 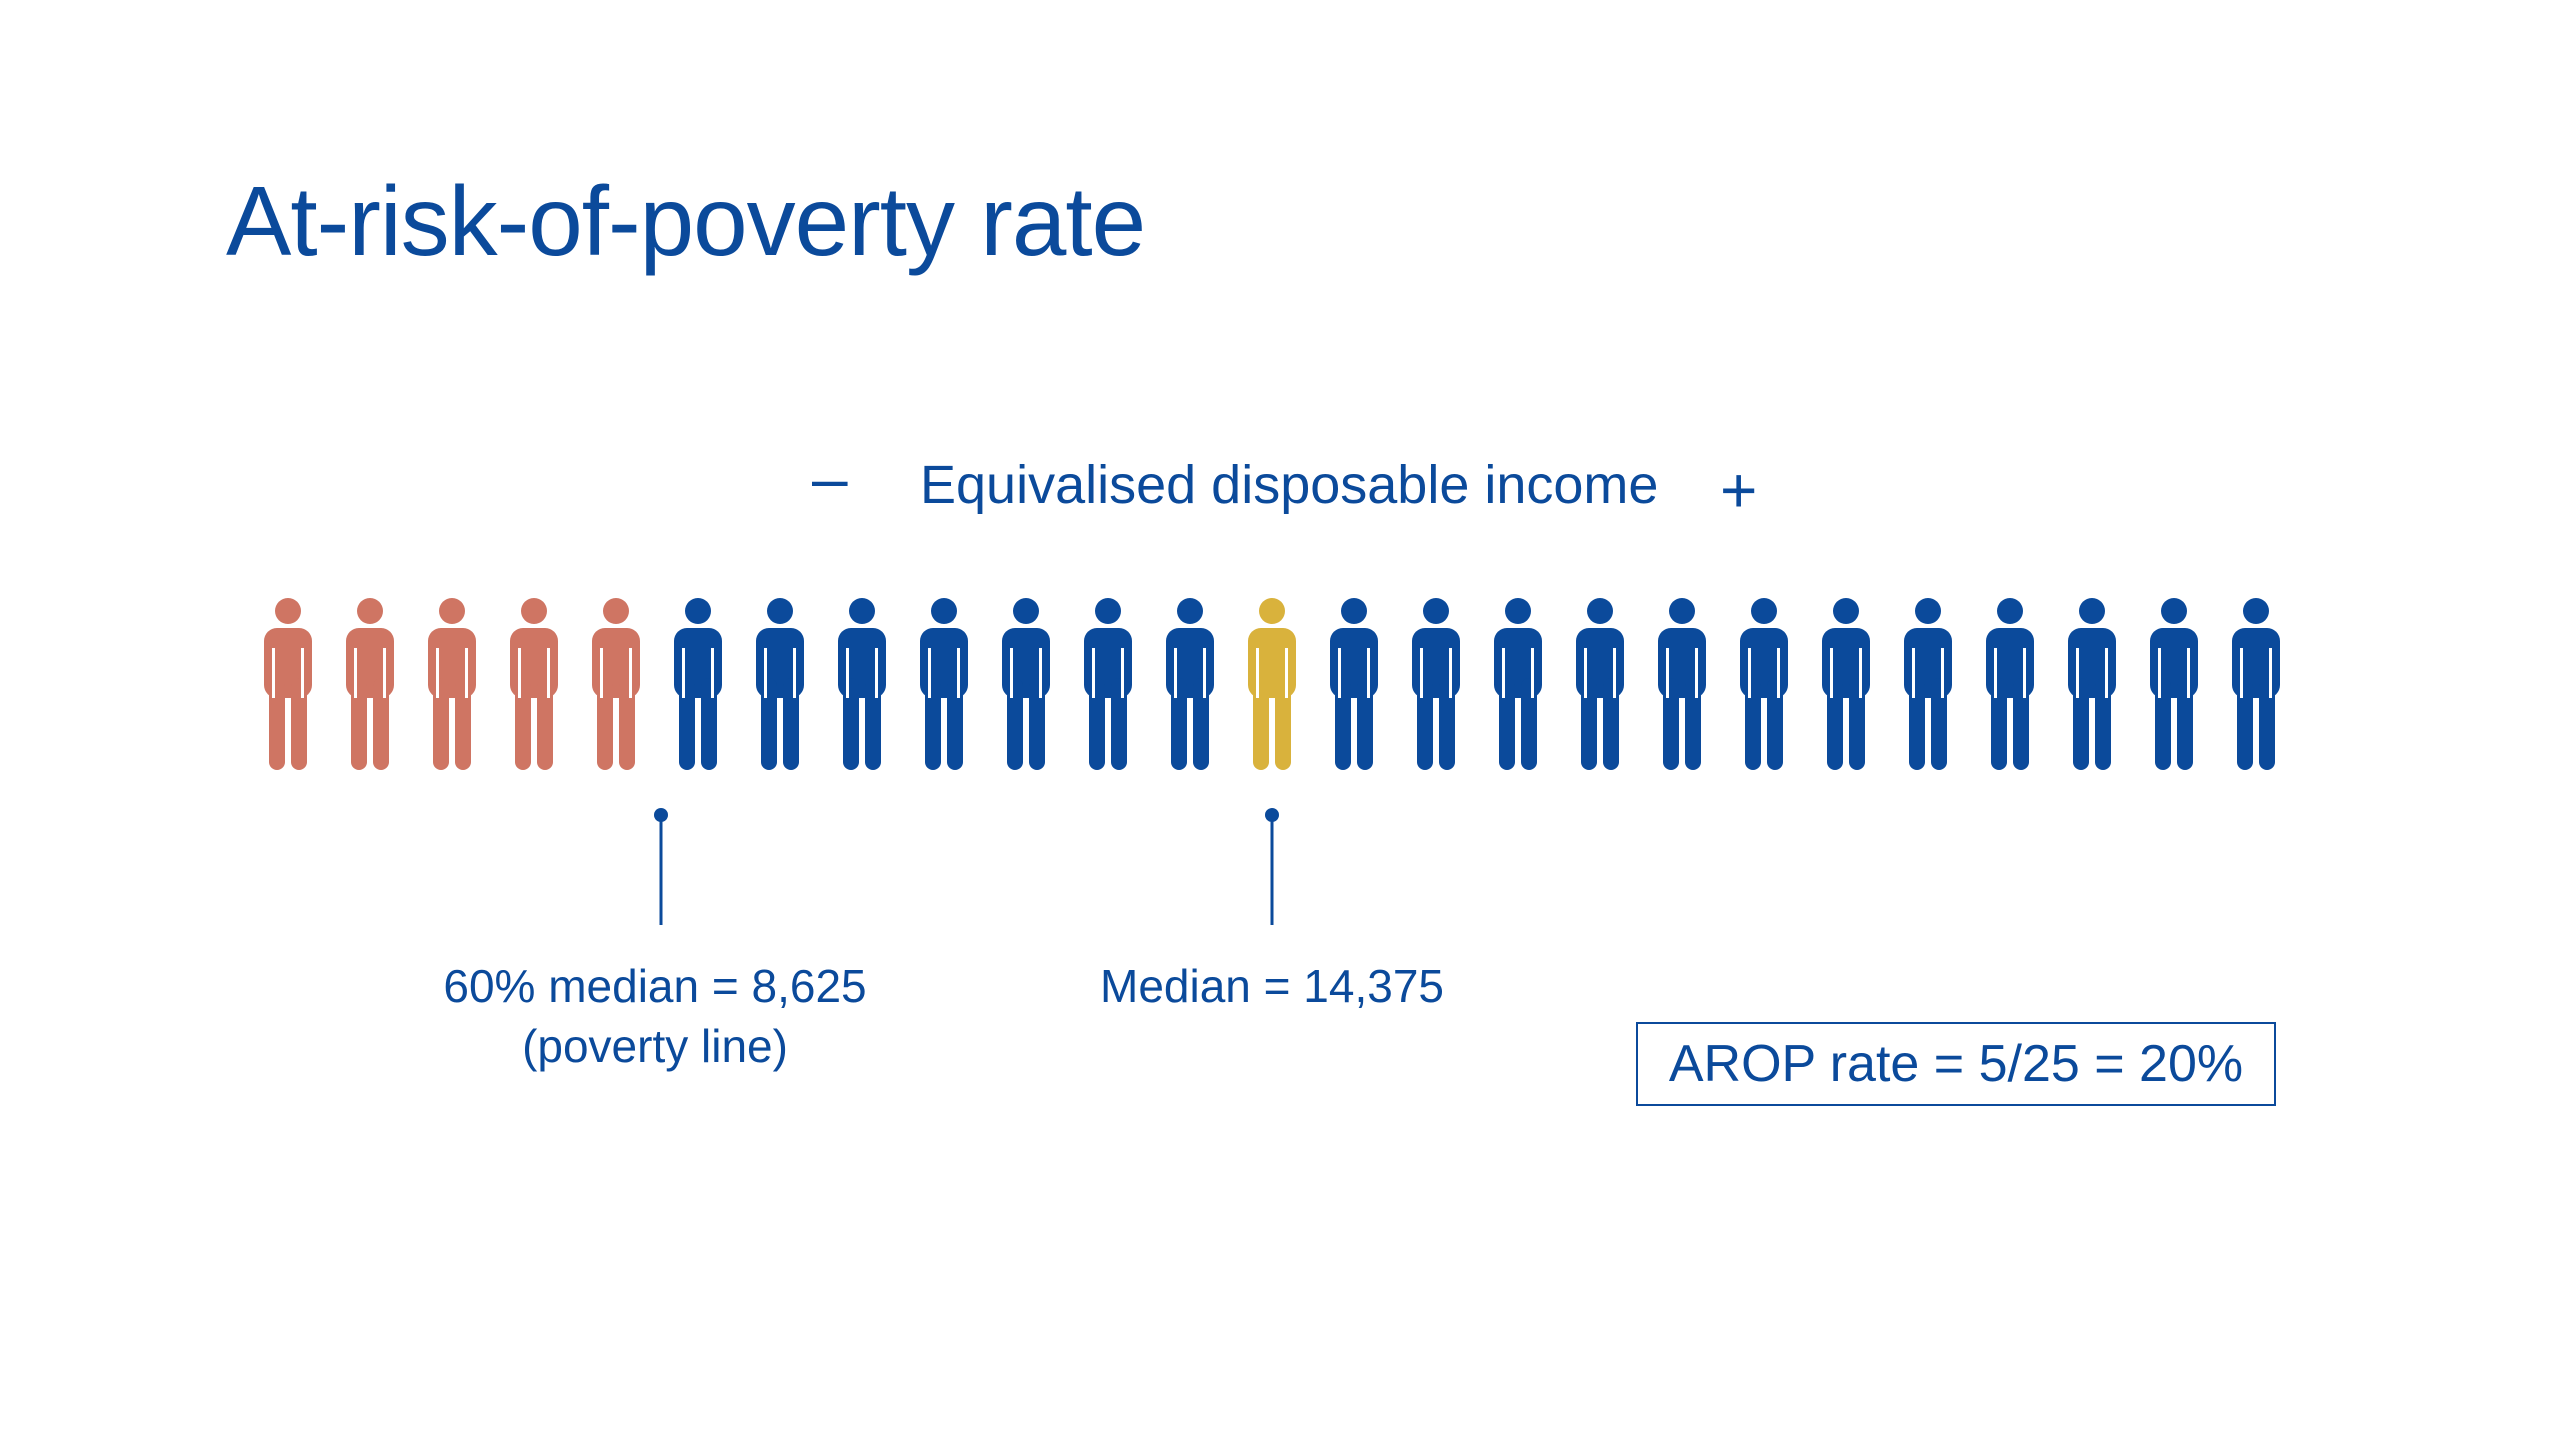 I want to click on person-icon-7-above-line, so click(x=780, y=684).